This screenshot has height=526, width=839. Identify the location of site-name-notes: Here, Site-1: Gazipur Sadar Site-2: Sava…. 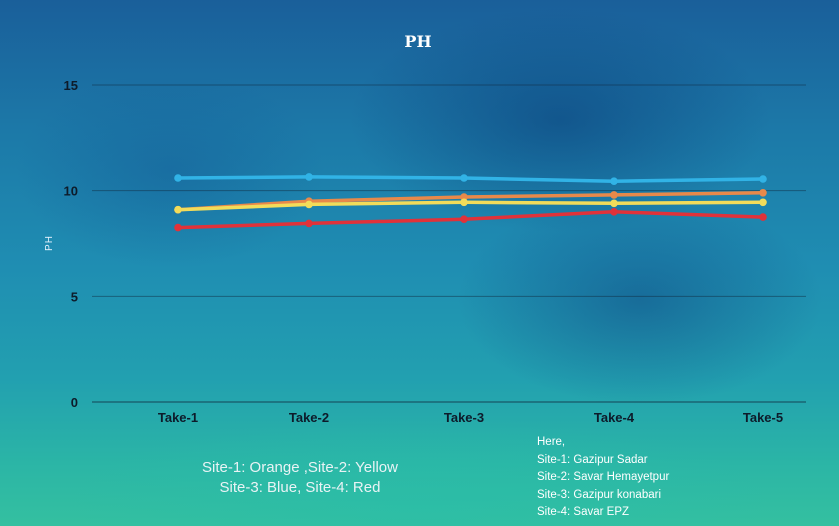
(657, 478).